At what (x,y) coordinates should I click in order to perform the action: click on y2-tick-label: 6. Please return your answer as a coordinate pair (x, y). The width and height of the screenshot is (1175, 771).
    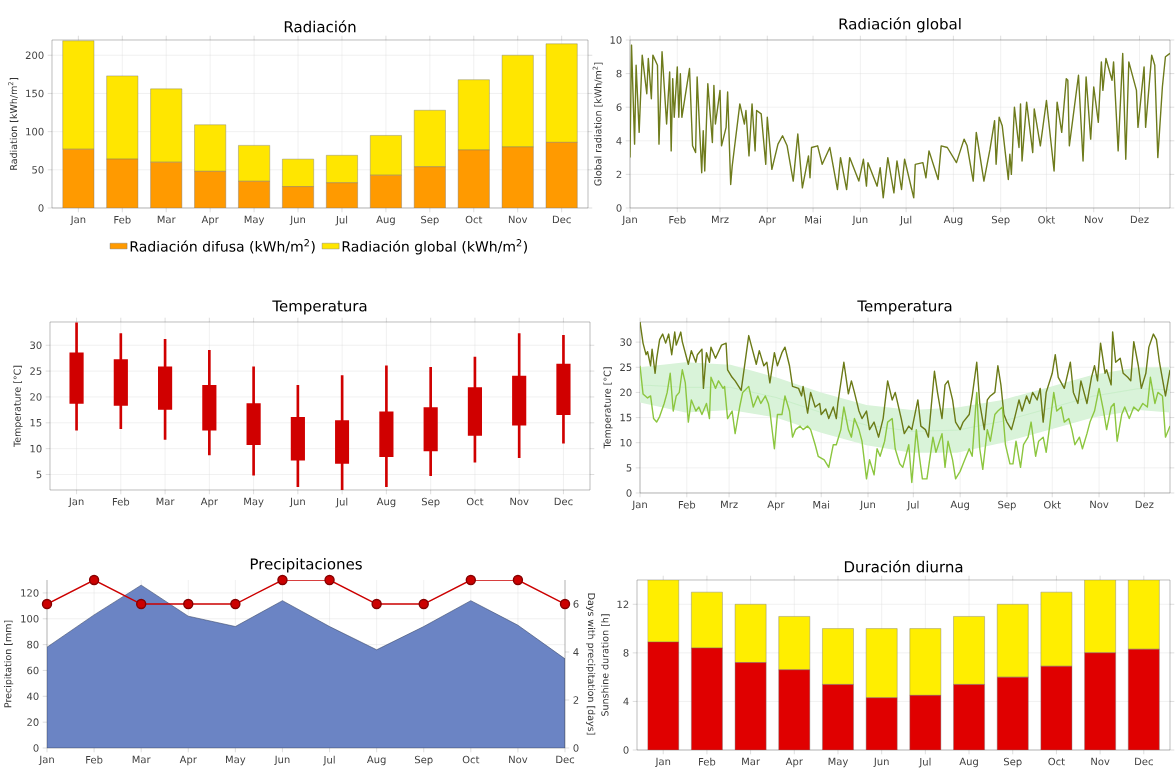
    Looking at the image, I should click on (576, 604).